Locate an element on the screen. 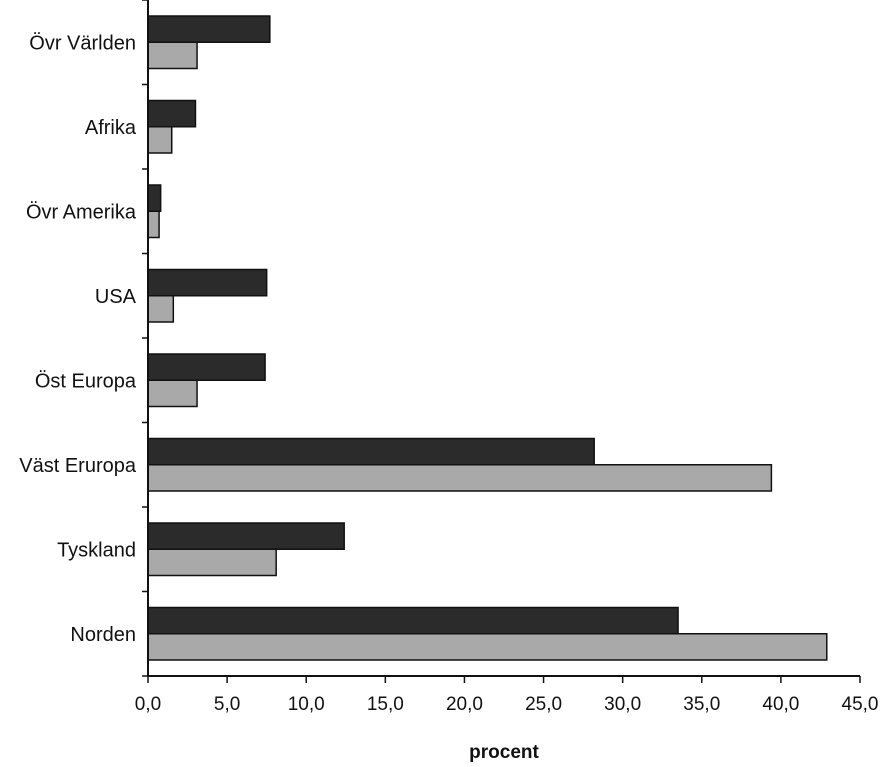  category-label: Tyskland is located at coordinates (96, 550).